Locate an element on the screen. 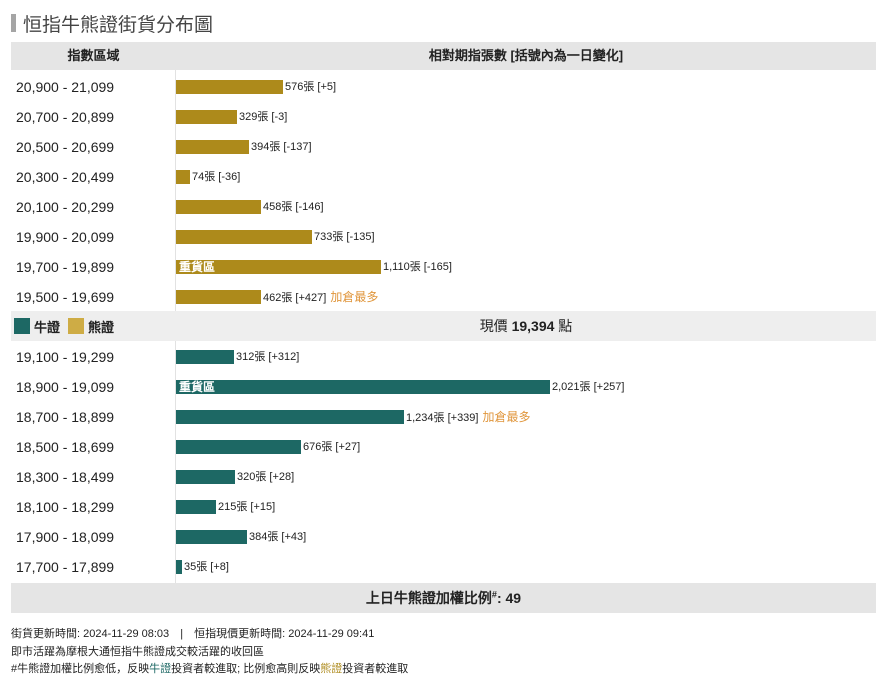 This screenshot has width=883, height=681. ratio-value: 49 is located at coordinates (513, 598).